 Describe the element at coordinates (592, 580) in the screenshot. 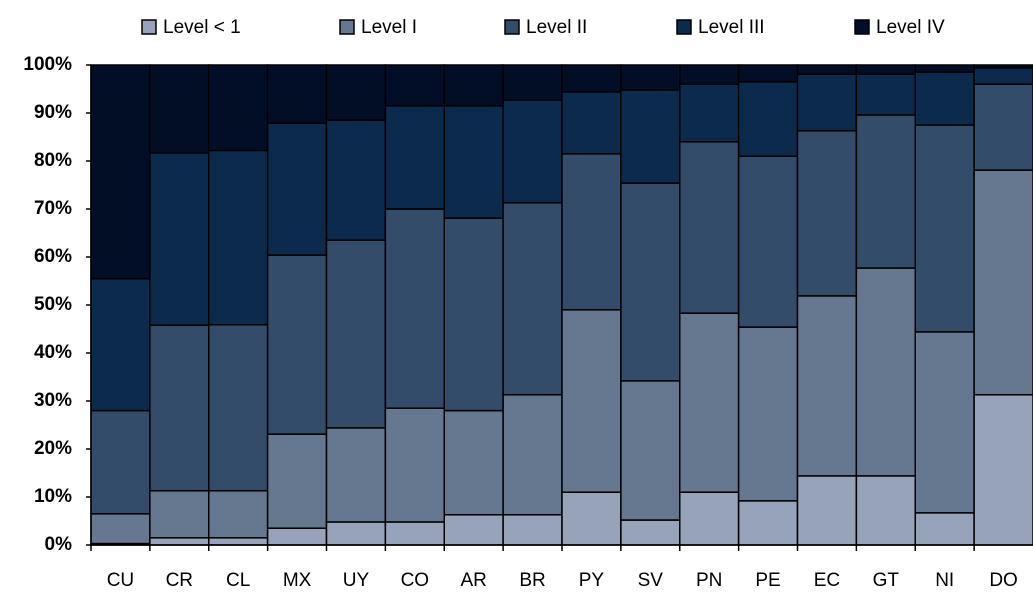

I see `x-tick-label: PY` at that location.